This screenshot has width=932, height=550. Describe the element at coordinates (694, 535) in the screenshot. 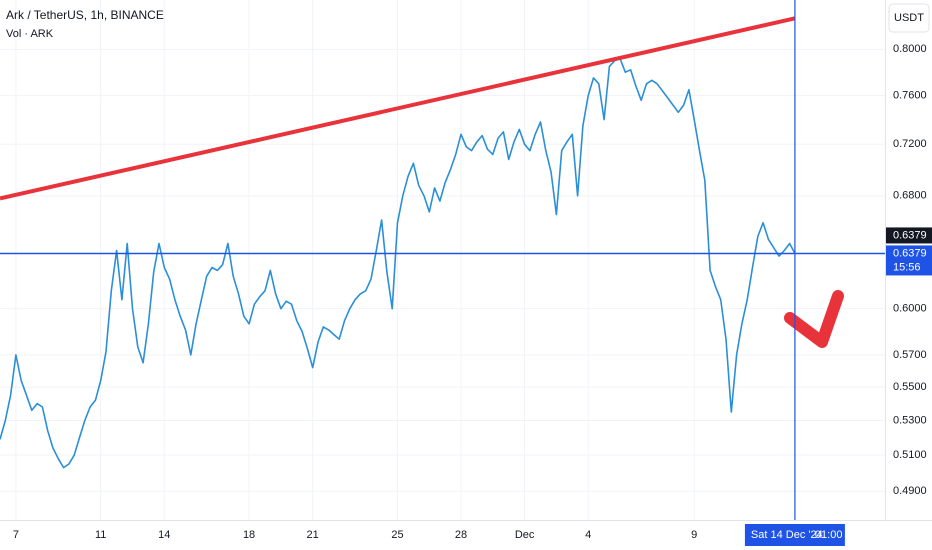

I see `x-tick-label: 9` at that location.